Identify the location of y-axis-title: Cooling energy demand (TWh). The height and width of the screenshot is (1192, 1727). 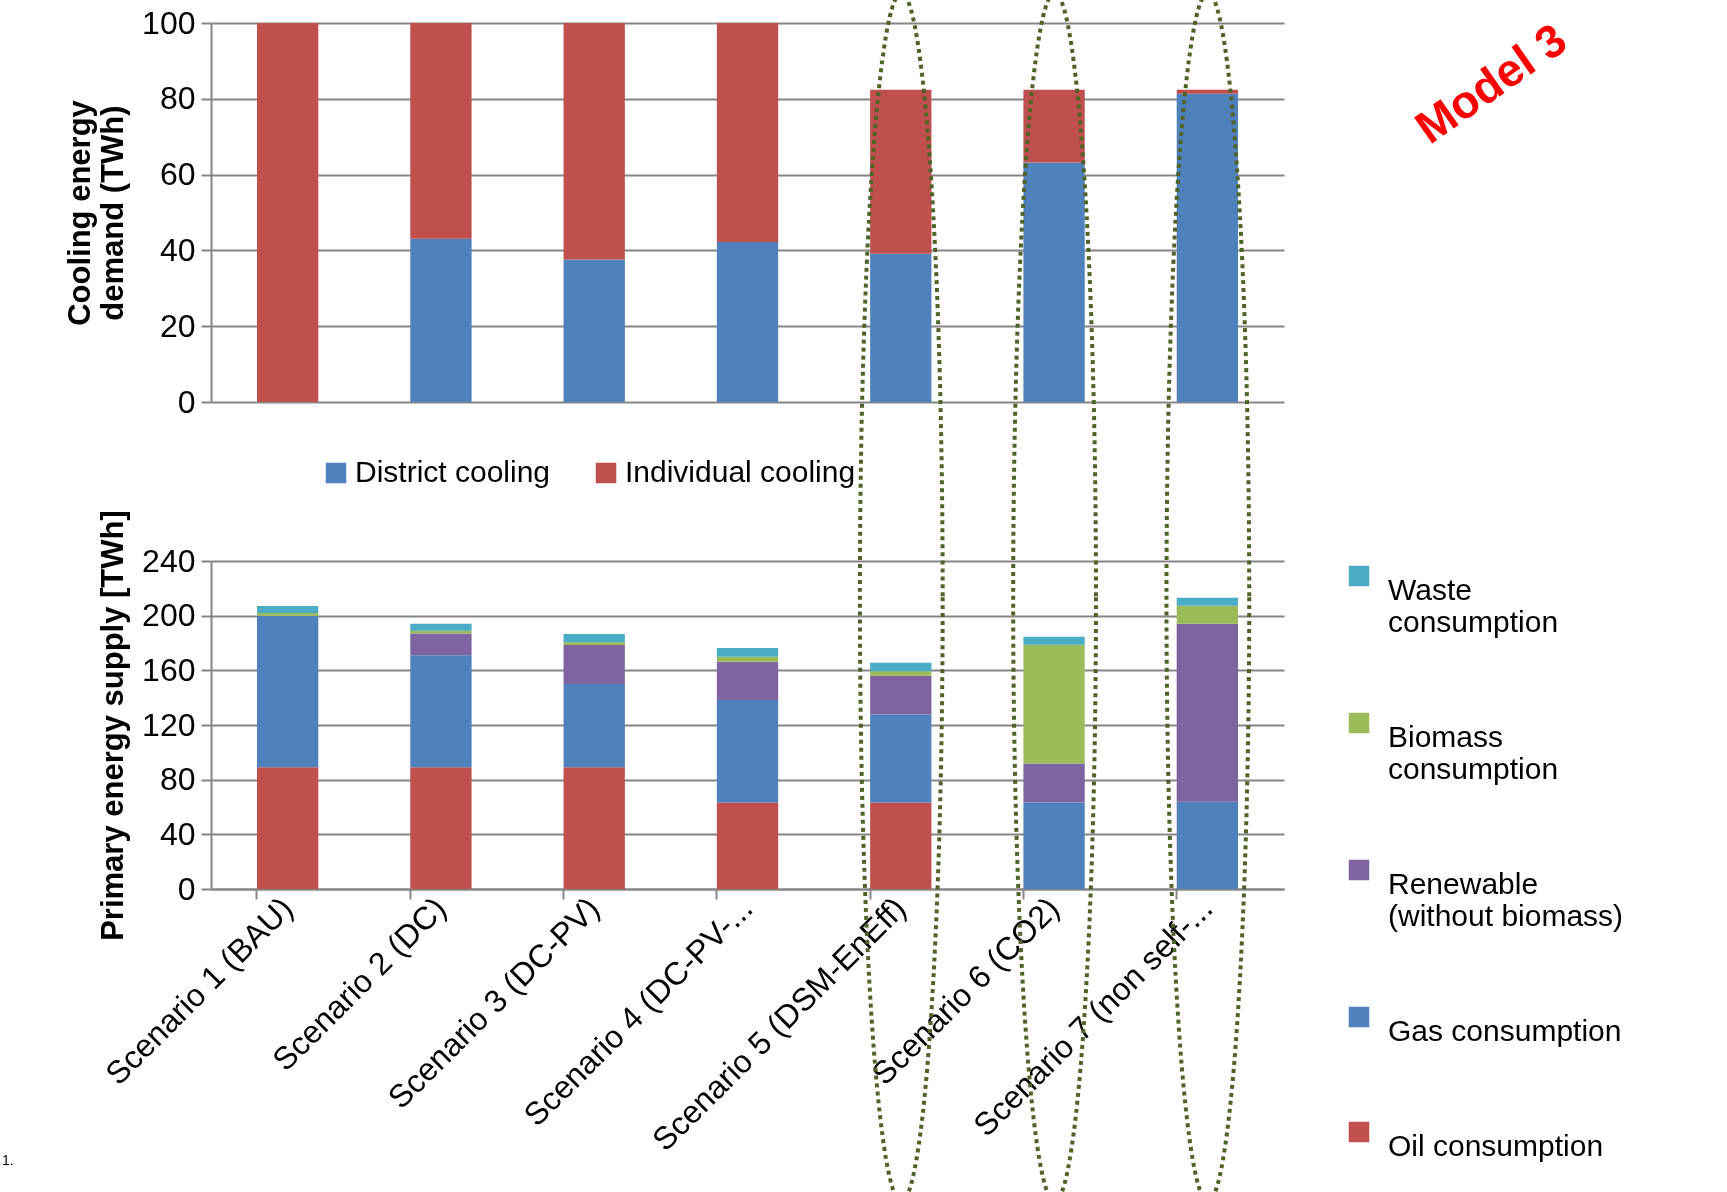
(96, 212).